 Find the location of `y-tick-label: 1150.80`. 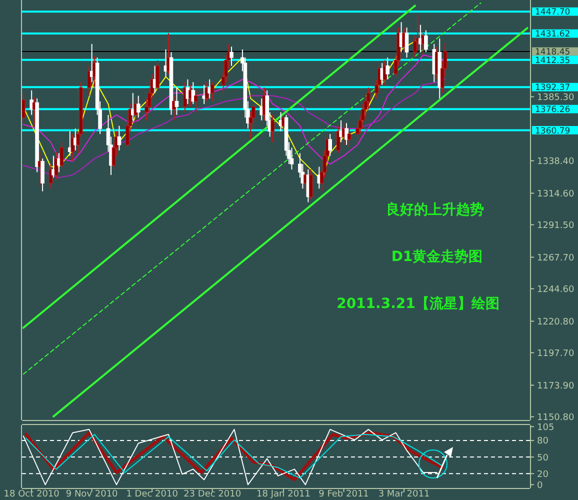

y-tick-label: 1150.80 is located at coordinates (555, 417).